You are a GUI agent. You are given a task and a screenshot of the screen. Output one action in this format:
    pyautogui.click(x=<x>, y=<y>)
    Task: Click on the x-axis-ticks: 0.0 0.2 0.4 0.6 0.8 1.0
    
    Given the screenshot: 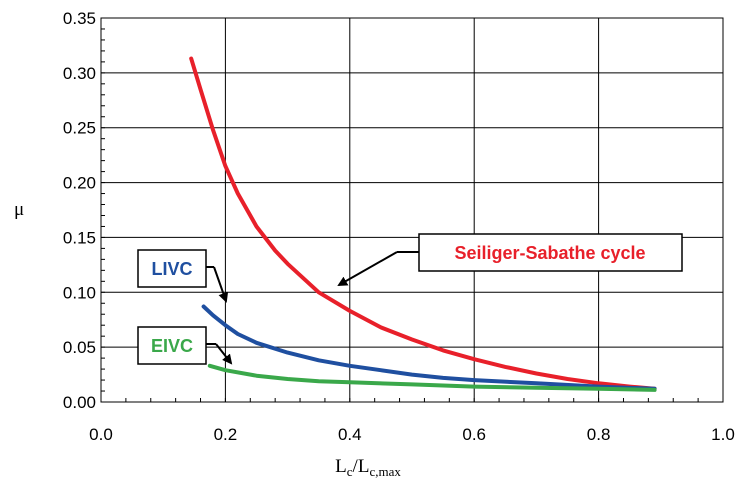 What is the action you would take?
    pyautogui.click(x=412, y=434)
    